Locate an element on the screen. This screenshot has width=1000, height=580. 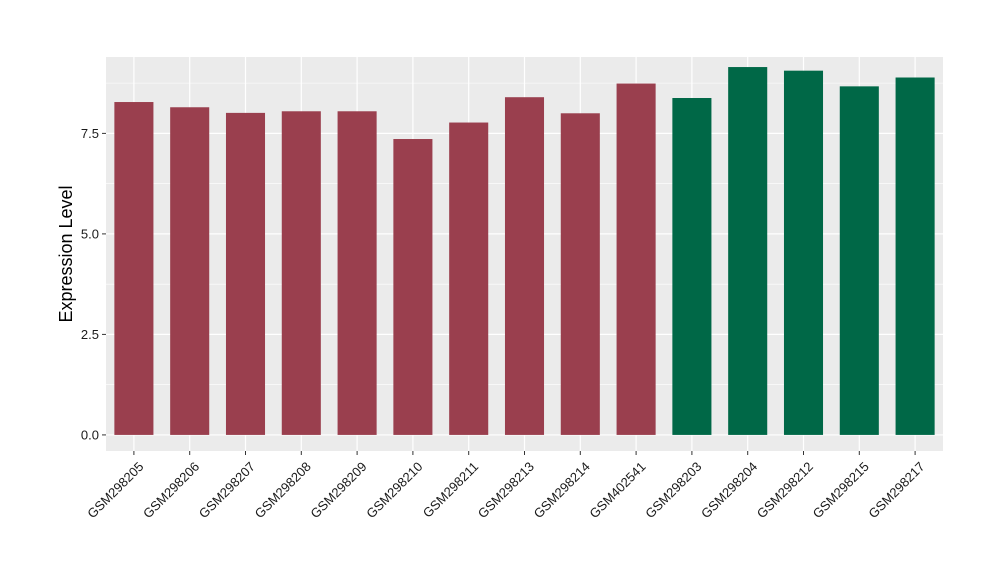
y-tick-label: 7.5 is located at coordinates (90, 133).